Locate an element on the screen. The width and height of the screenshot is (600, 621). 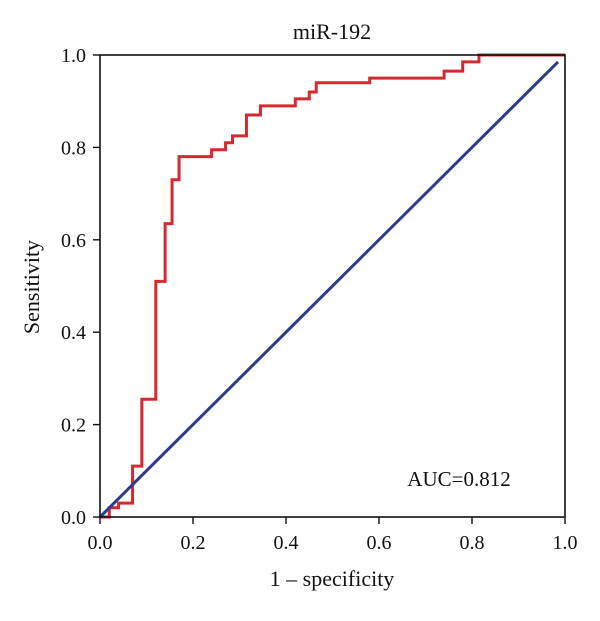
y-tick-label: 0.8 is located at coordinates (73, 148).